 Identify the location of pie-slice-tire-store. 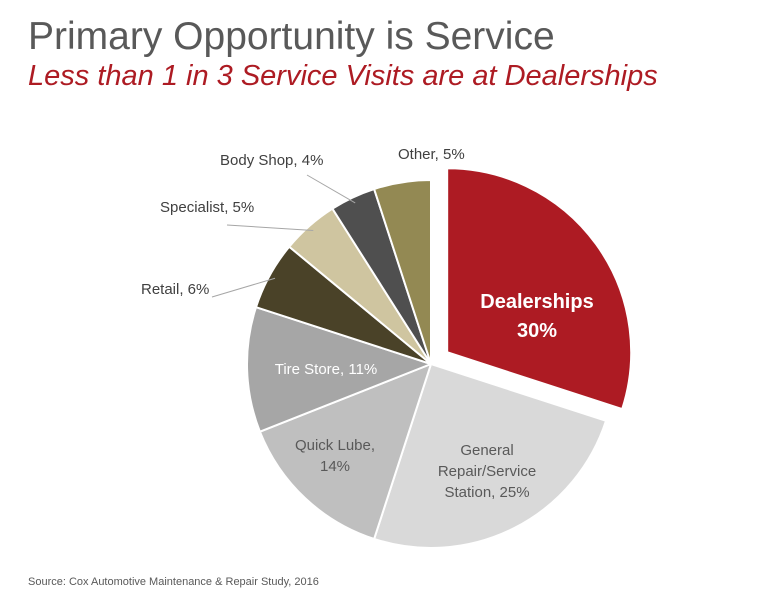
(340, 369).